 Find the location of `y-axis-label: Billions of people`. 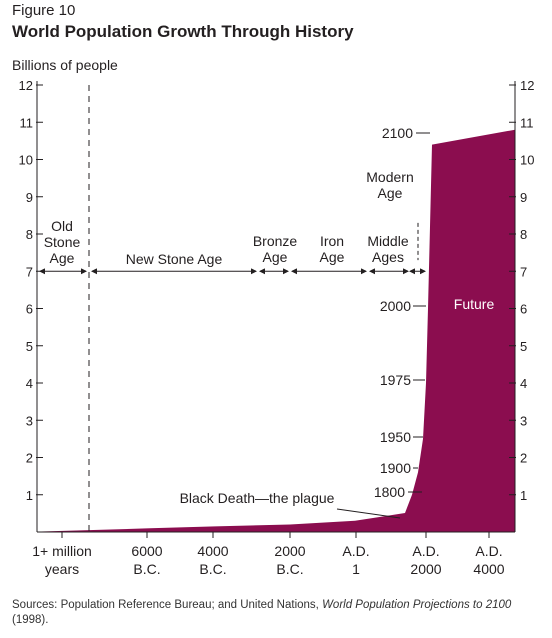

y-axis-label: Billions of people is located at coordinates (65, 65).